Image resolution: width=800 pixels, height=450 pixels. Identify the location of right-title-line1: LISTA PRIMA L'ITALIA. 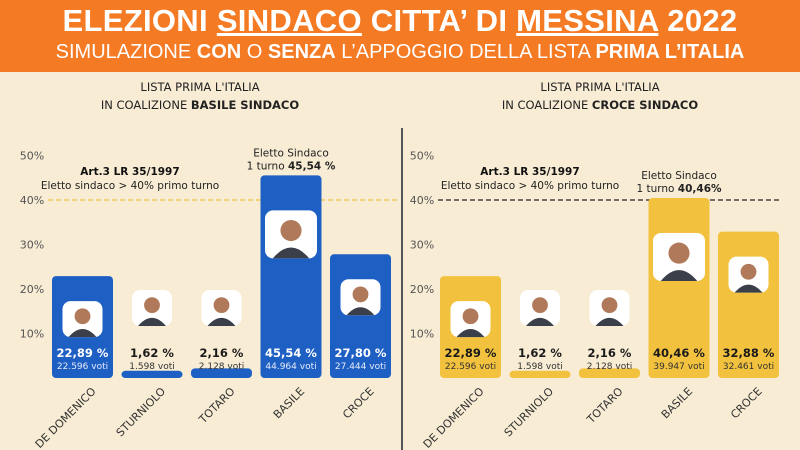
(600, 87).